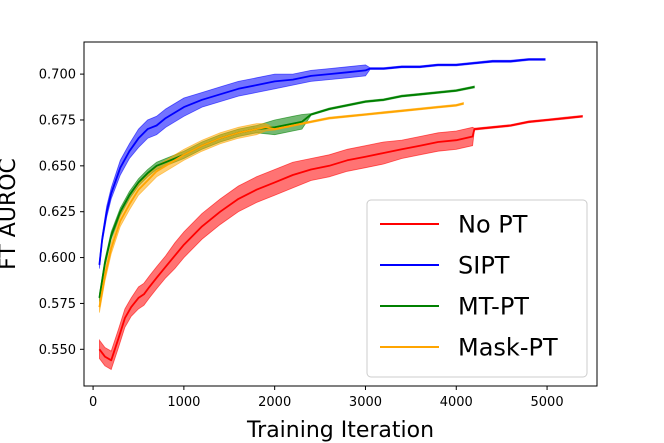 Image resolution: width=664 pixels, height=443 pixels. What do you see at coordinates (183, 402) in the screenshot?
I see `x-tick-label: 1000` at bounding box center [183, 402].